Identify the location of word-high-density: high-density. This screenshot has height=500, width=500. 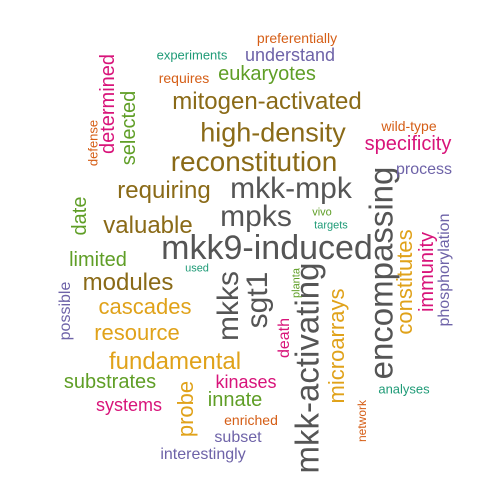
(273, 132).